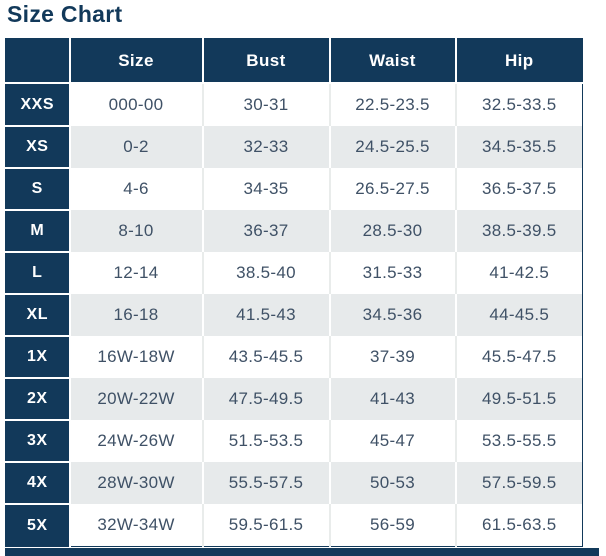 The width and height of the screenshot is (606, 556). What do you see at coordinates (392, 189) in the screenshot?
I see `cell-waist: 26.5-27.5` at bounding box center [392, 189].